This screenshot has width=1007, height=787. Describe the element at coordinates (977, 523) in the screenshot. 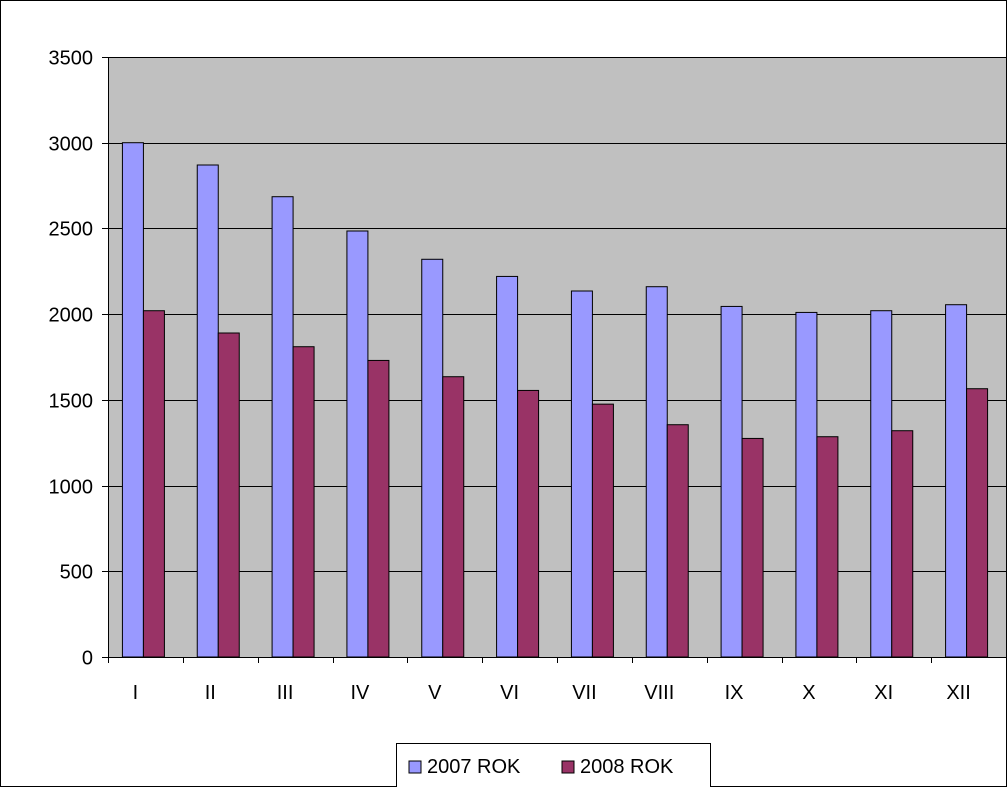

I see `bar-series2-XII` at that location.